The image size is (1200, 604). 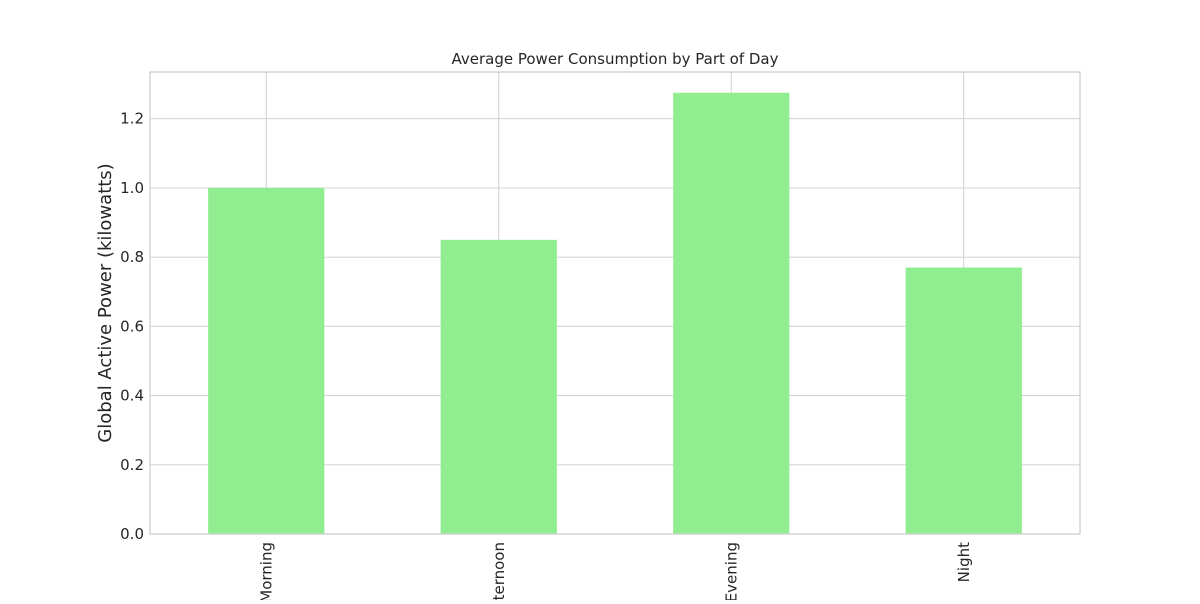 What do you see at coordinates (132, 465) in the screenshot?
I see `y-tick-label: 0.2` at bounding box center [132, 465].